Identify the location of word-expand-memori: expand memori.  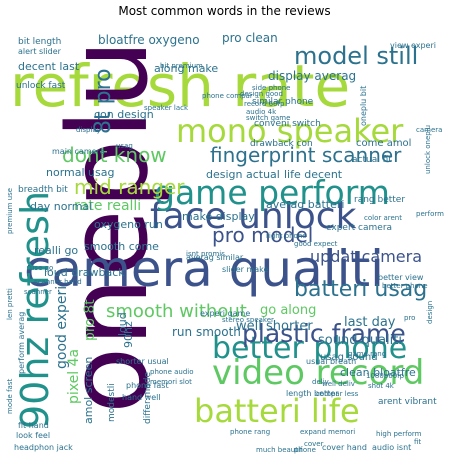
(327, 432).